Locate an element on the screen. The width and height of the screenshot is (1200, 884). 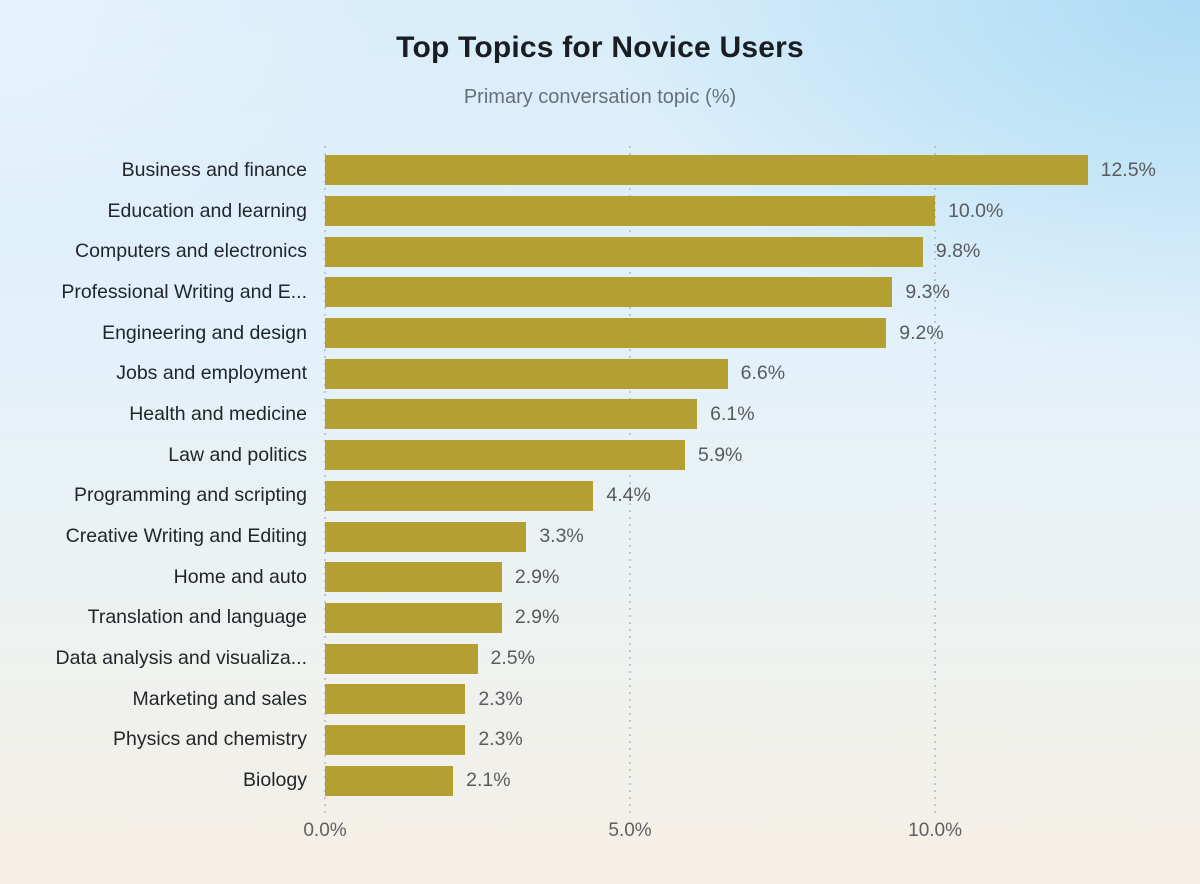
value-label: 9.8% is located at coordinates (958, 251).